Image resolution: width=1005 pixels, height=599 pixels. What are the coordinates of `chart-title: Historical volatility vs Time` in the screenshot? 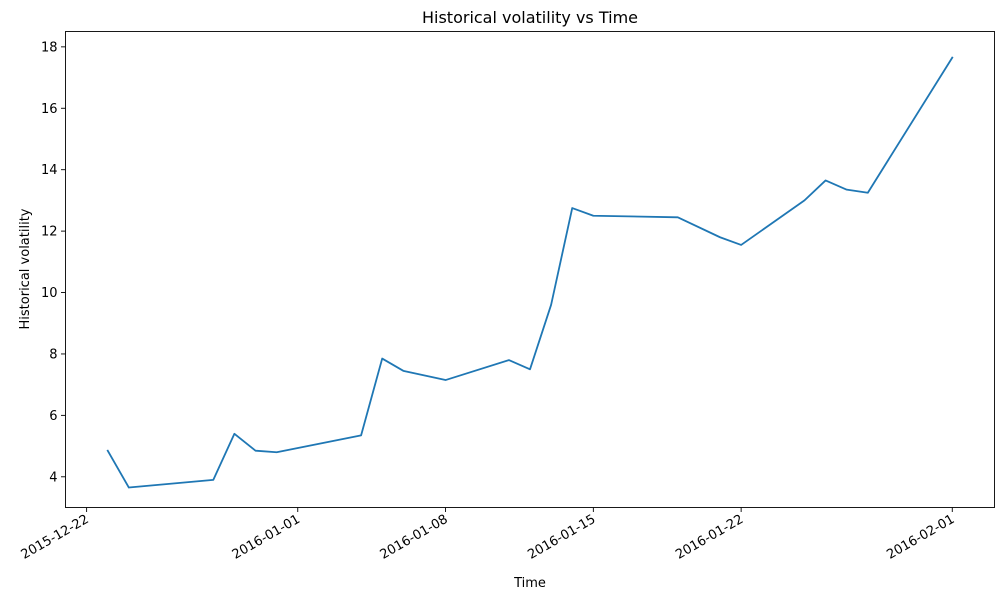 It's located at (530, 17).